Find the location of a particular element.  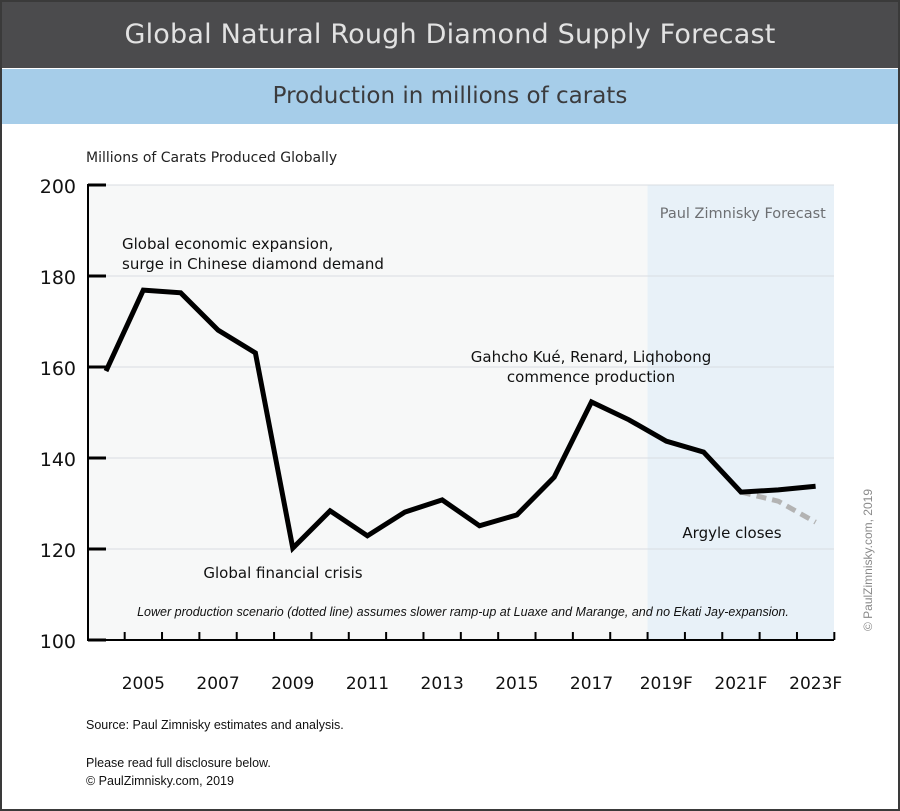

y-tick-label: 200 is located at coordinates (58, 187).